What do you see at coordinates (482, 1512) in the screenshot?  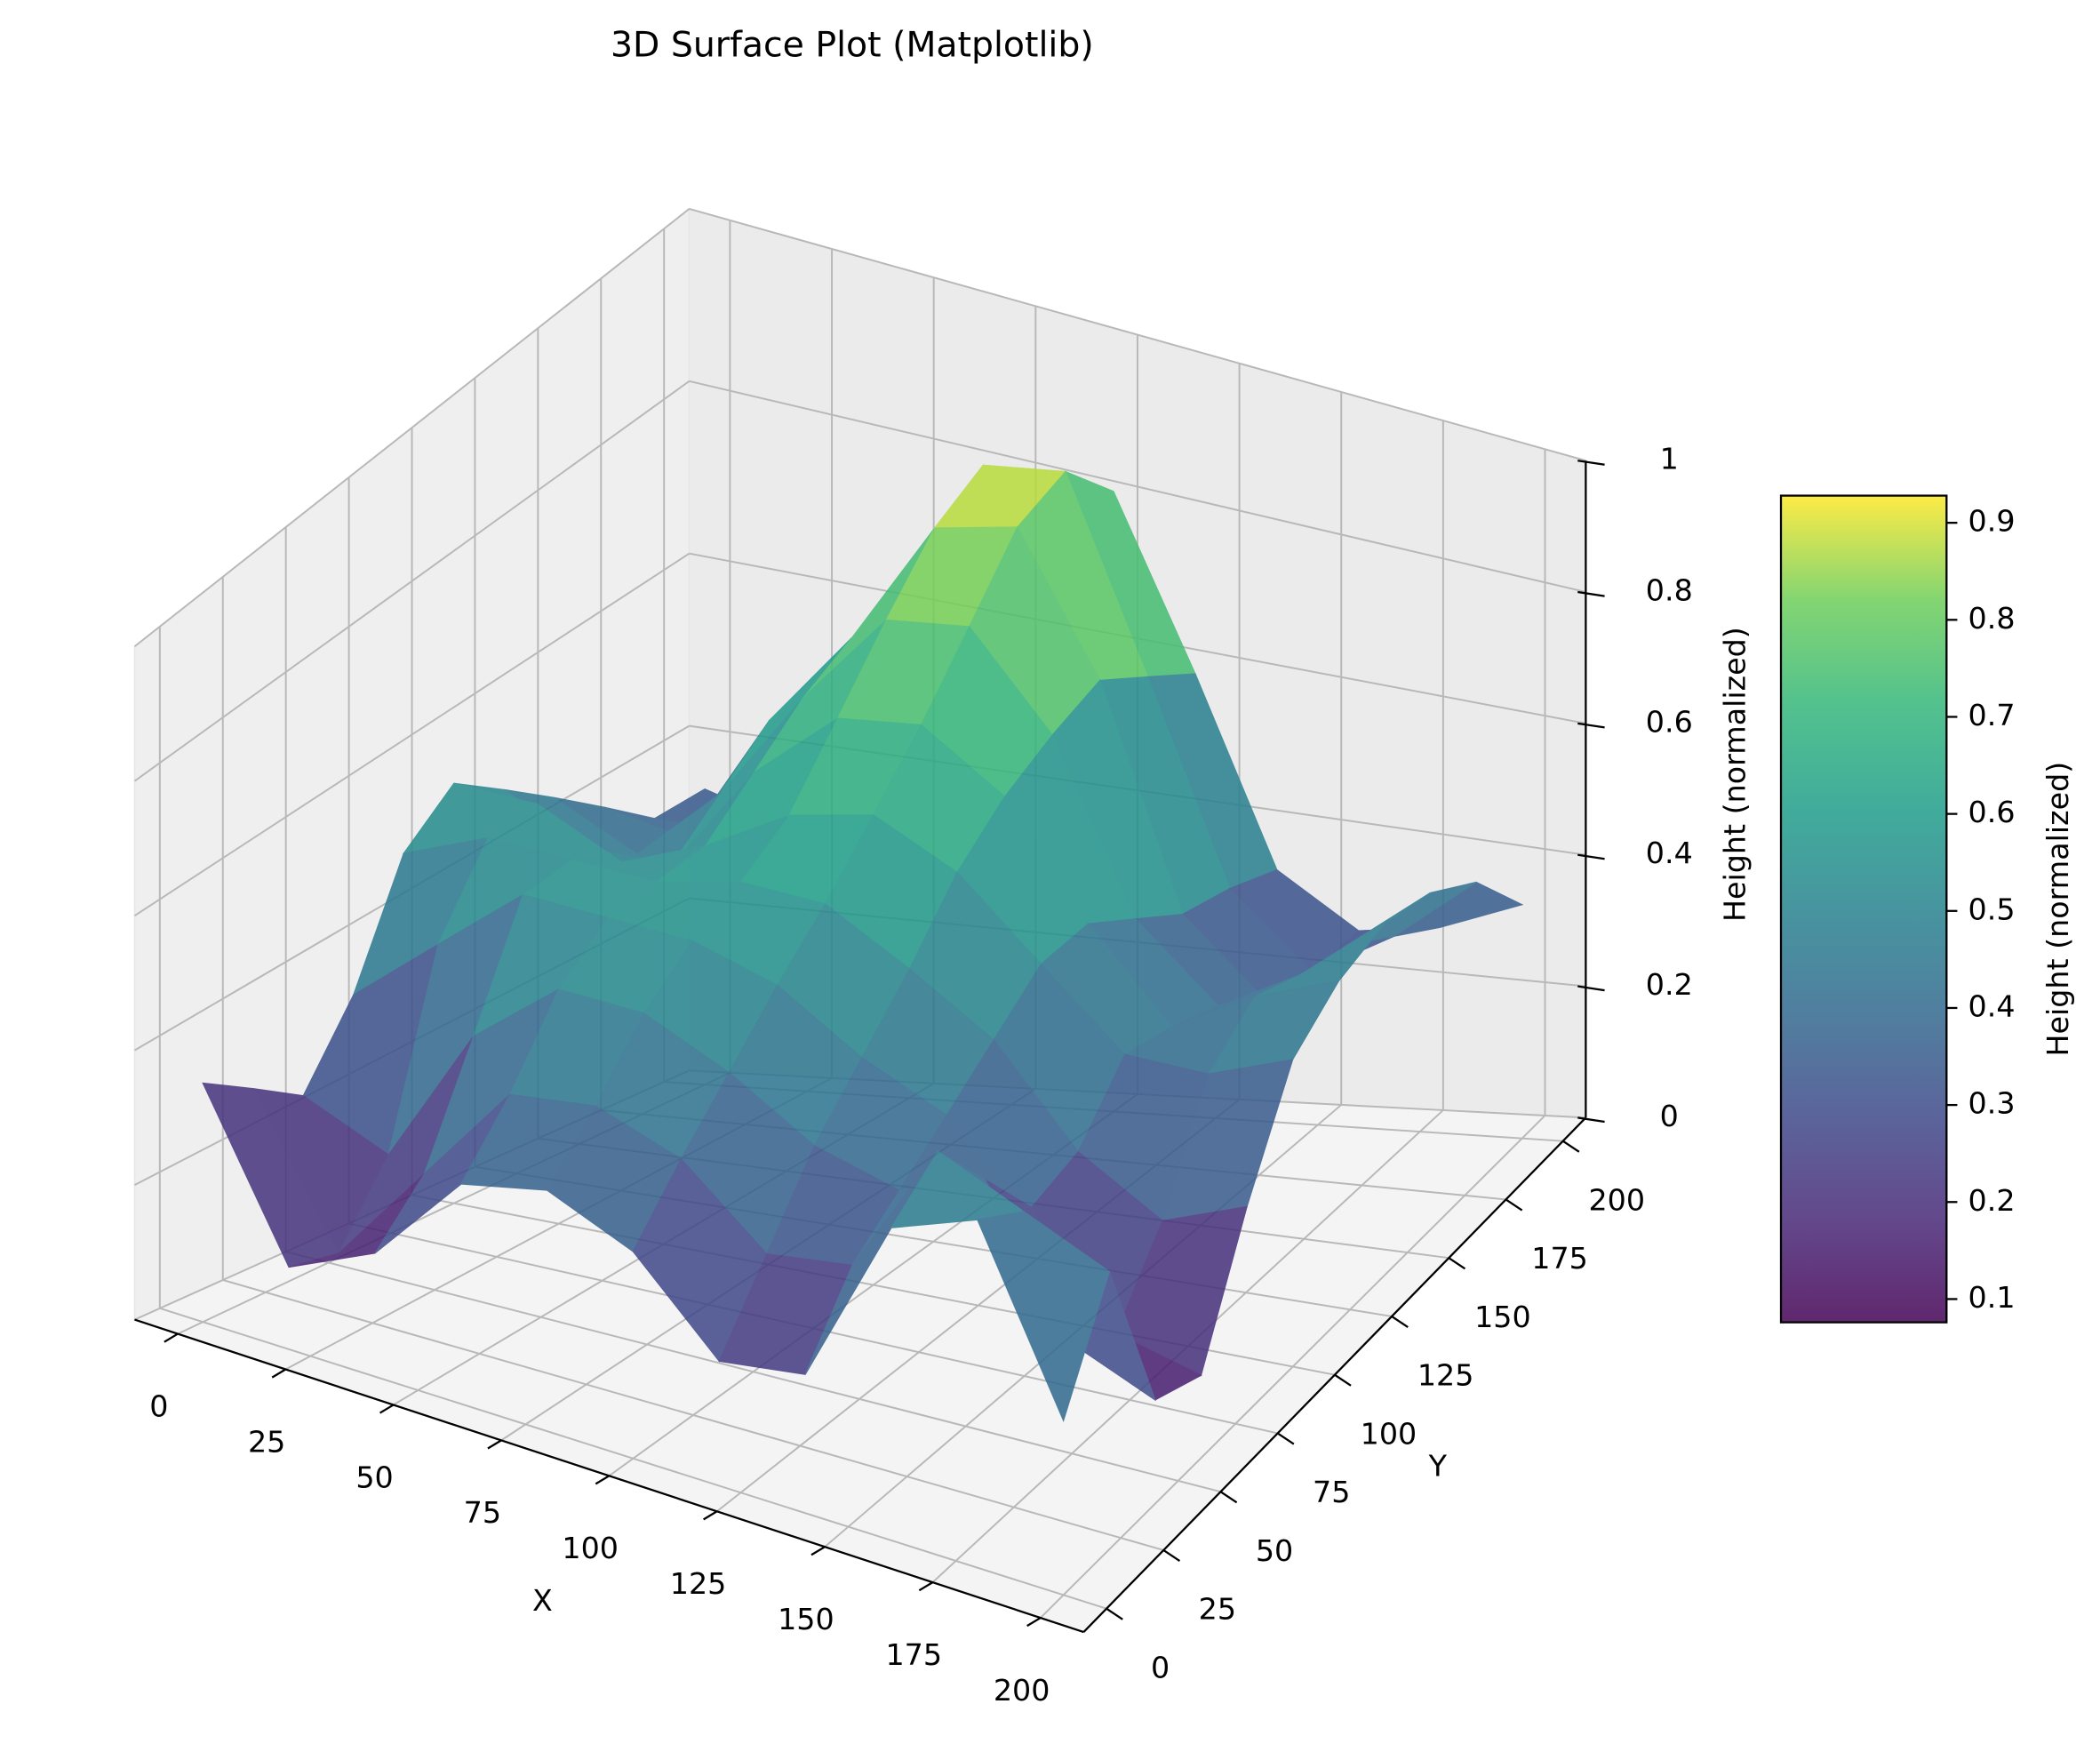 I see `x-tick-label: 75` at bounding box center [482, 1512].